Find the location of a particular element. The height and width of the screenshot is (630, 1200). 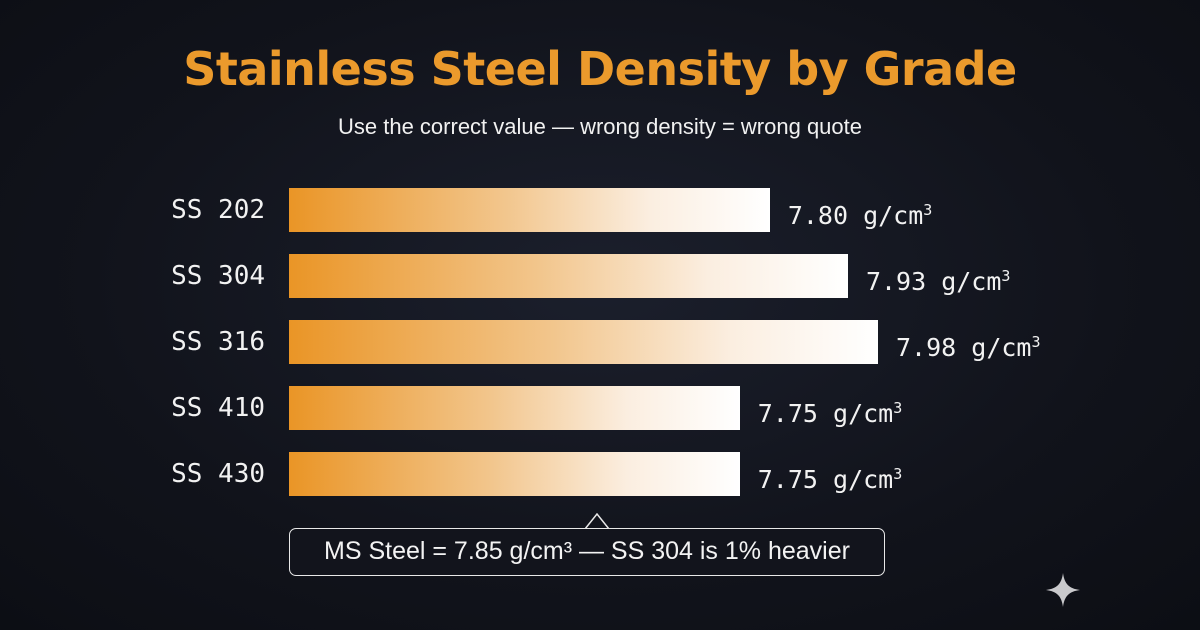

bar-row: SS 410 7.75 g/cm3 is located at coordinates (600, 408).